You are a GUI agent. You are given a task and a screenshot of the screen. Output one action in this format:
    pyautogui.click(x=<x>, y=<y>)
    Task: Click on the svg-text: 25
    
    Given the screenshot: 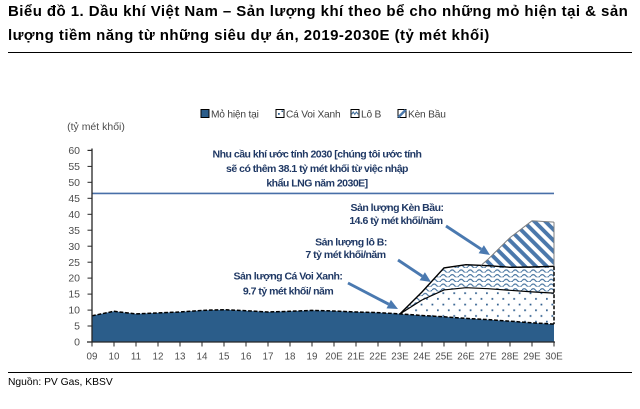 What is the action you would take?
    pyautogui.click(x=74, y=263)
    